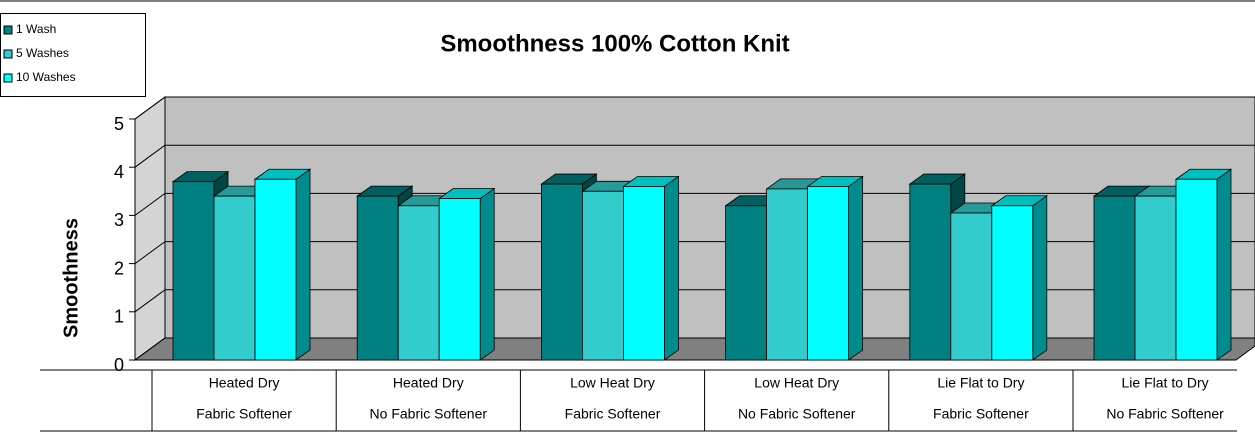  Describe the element at coordinates (46, 77) in the screenshot. I see `legend-label: 10 Washes` at that location.